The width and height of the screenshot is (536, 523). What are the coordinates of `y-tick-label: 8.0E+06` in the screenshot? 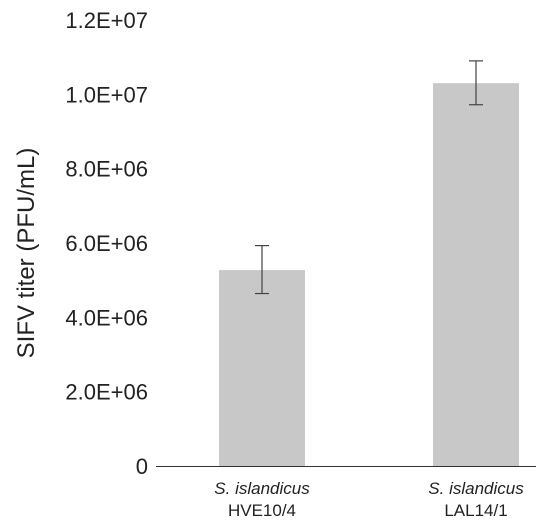 It's located at (106, 169).